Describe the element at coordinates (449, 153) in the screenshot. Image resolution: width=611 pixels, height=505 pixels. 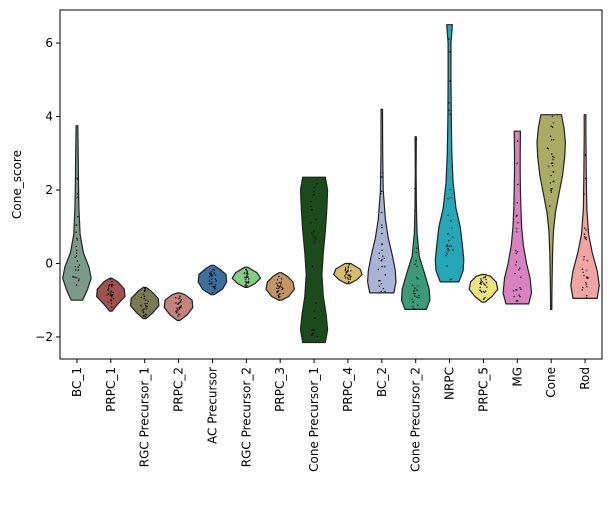
I see `violin-nrpc` at that location.